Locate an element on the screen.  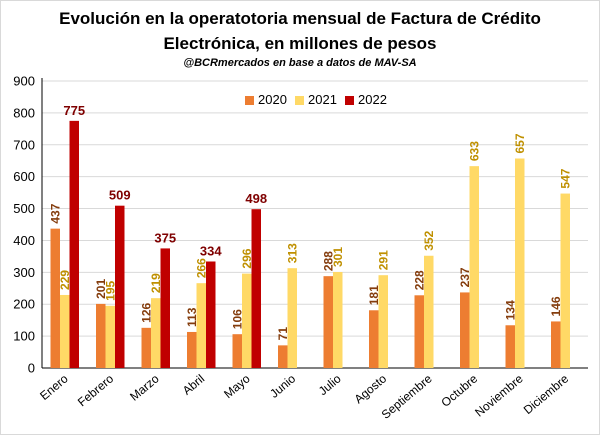
bar-2020-octubre is located at coordinates (465, 330).